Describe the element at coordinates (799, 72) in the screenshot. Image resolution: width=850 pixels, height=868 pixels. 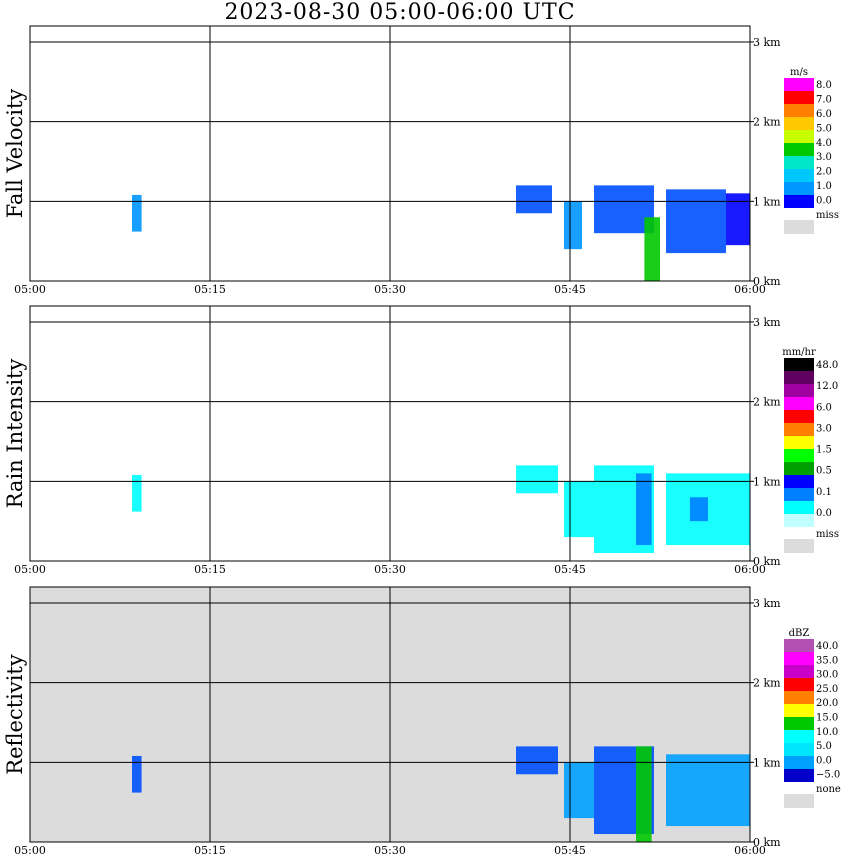
I see `colorbar-unit: m/s` at that location.